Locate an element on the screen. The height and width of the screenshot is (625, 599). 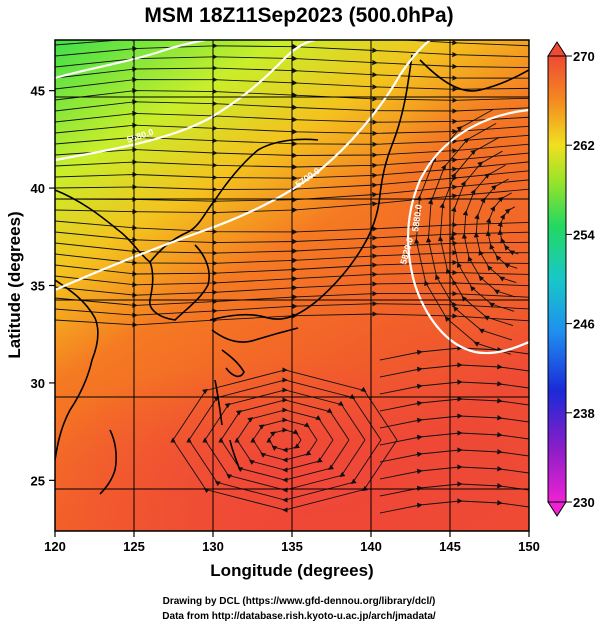
x-tick-label: 125 is located at coordinates (134, 546).